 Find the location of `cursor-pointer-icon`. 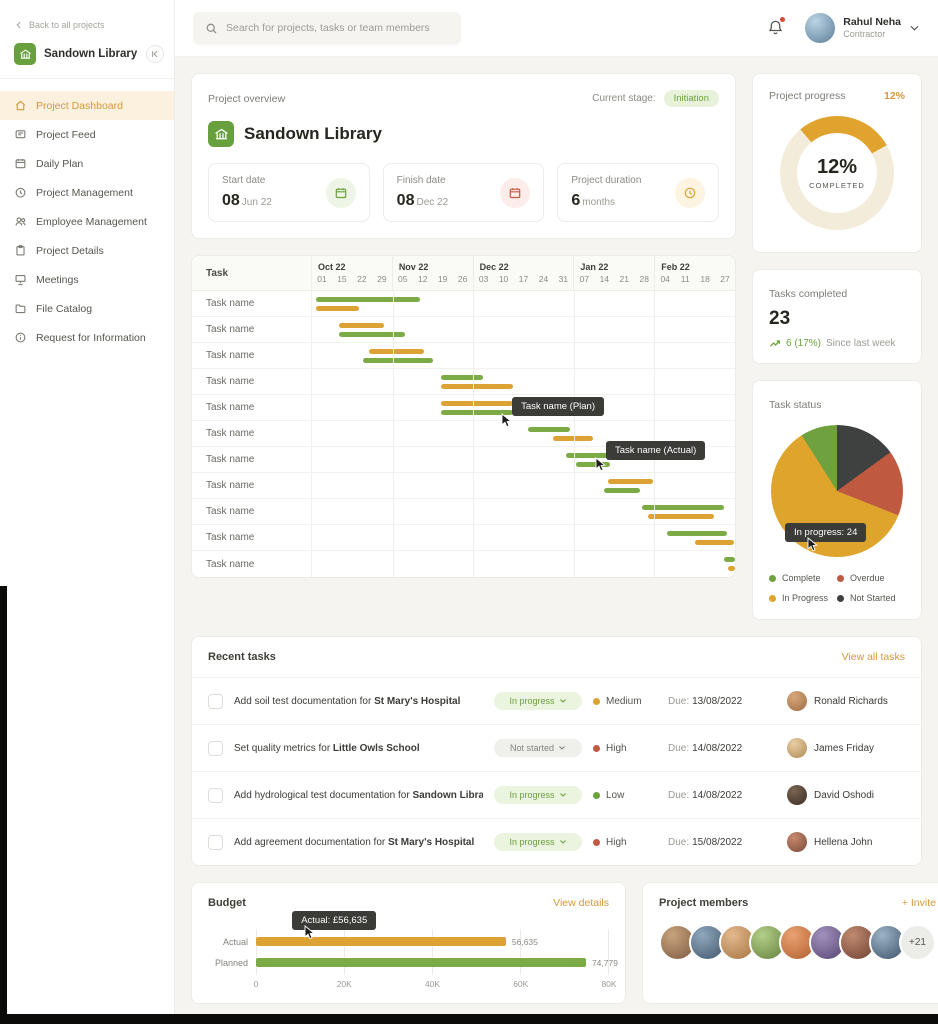

cursor-pointer-icon is located at coordinates (310, 932).